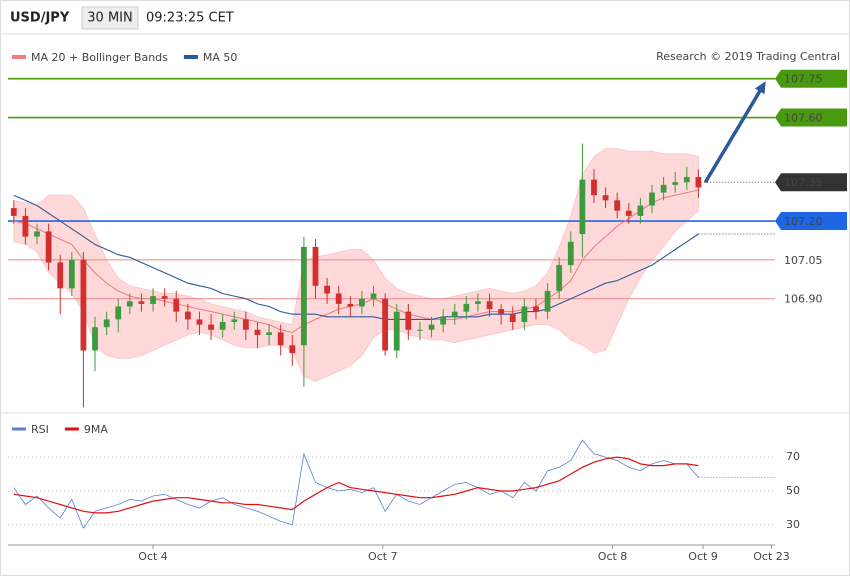  I want to click on legend-label: MA 20 + Bollinger Bands, so click(99, 57).